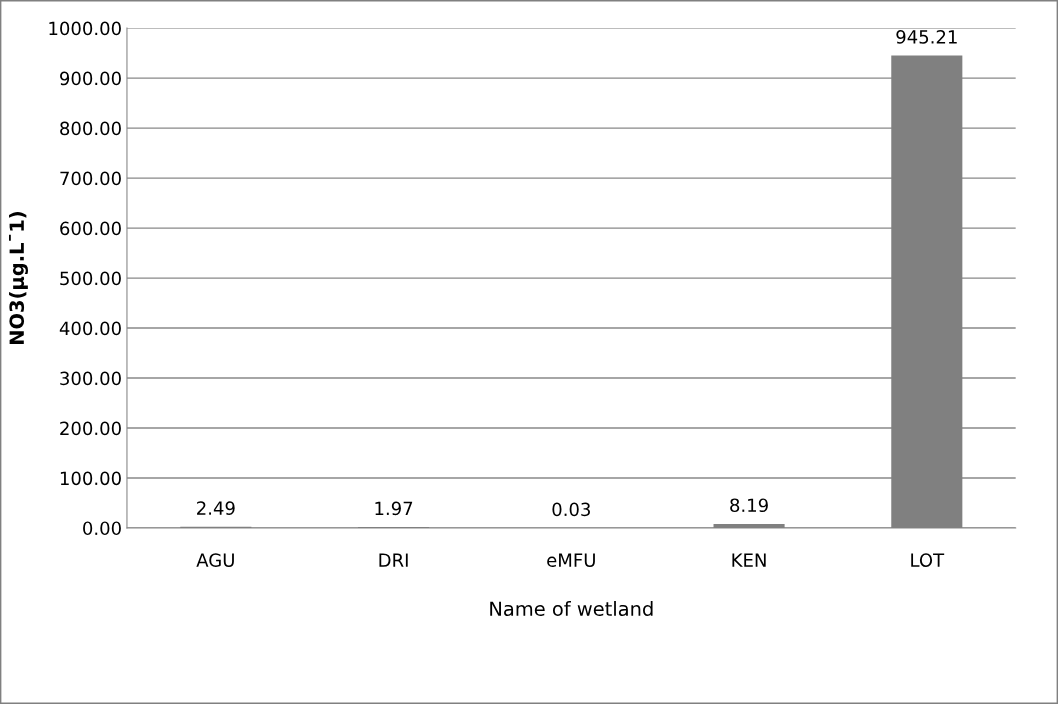 The image size is (1058, 704). I want to click on y-tick-label: 100.00, so click(90, 478).